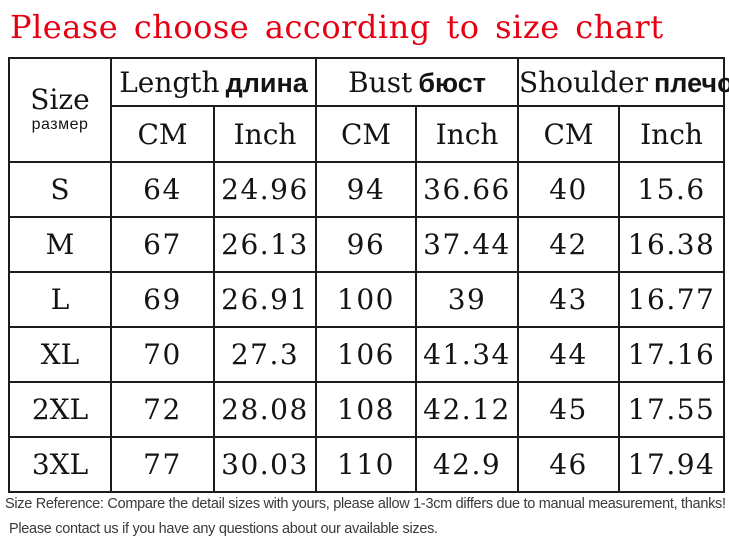 The height and width of the screenshot is (560, 729). I want to click on shoulder-label-en: Shoulder, so click(583, 82).